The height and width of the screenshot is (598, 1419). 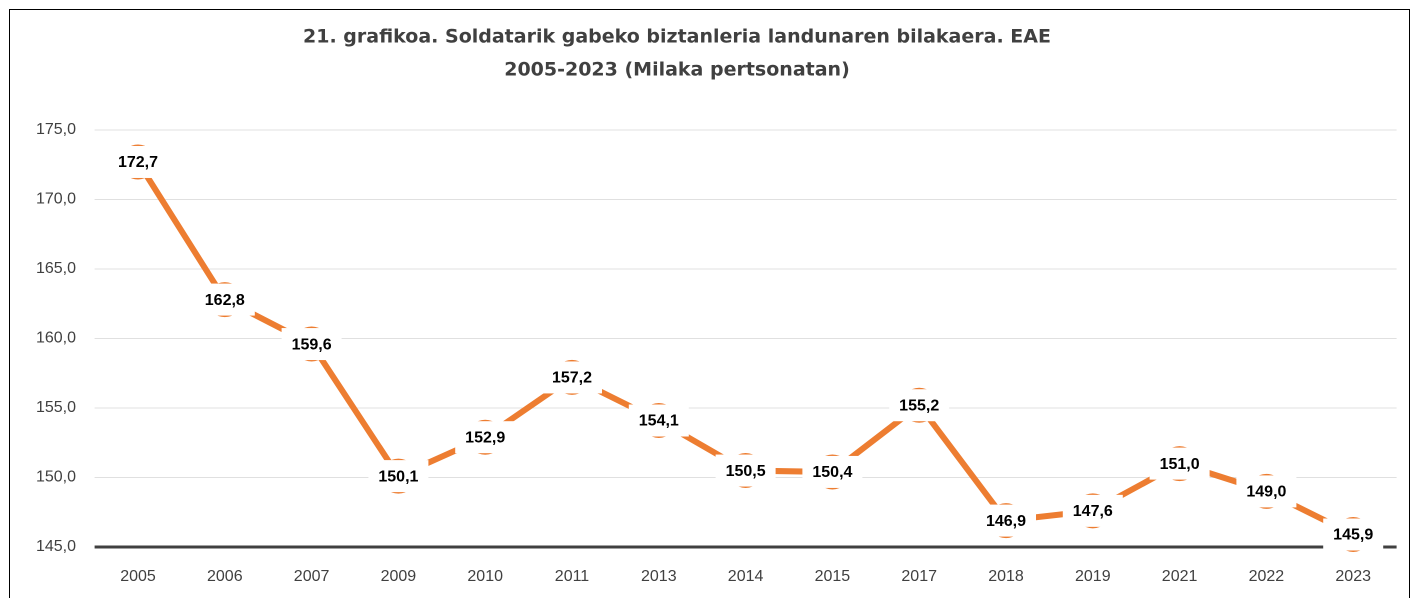 I want to click on x-tick-label: 2023, so click(x=1353, y=576).